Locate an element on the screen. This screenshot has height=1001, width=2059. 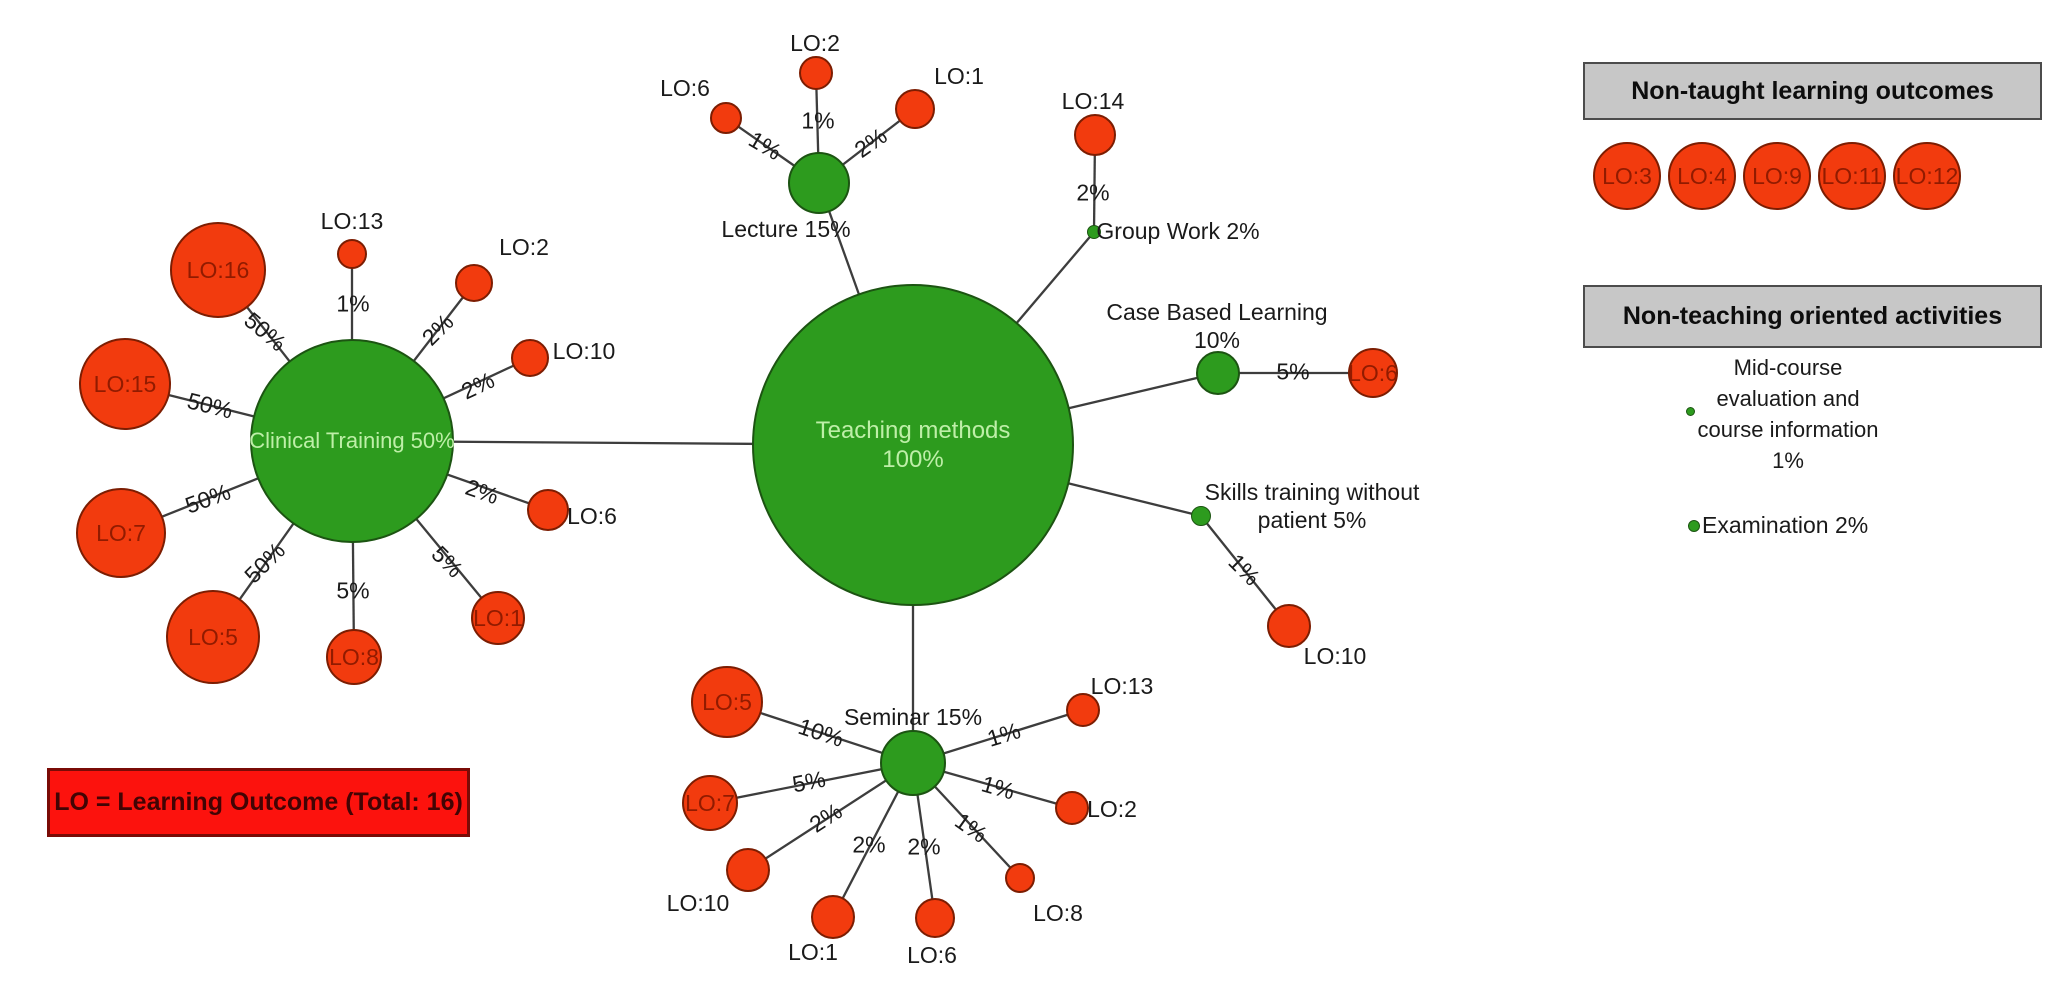
label-ct-lo13: LO:13 is located at coordinates (352, 221).